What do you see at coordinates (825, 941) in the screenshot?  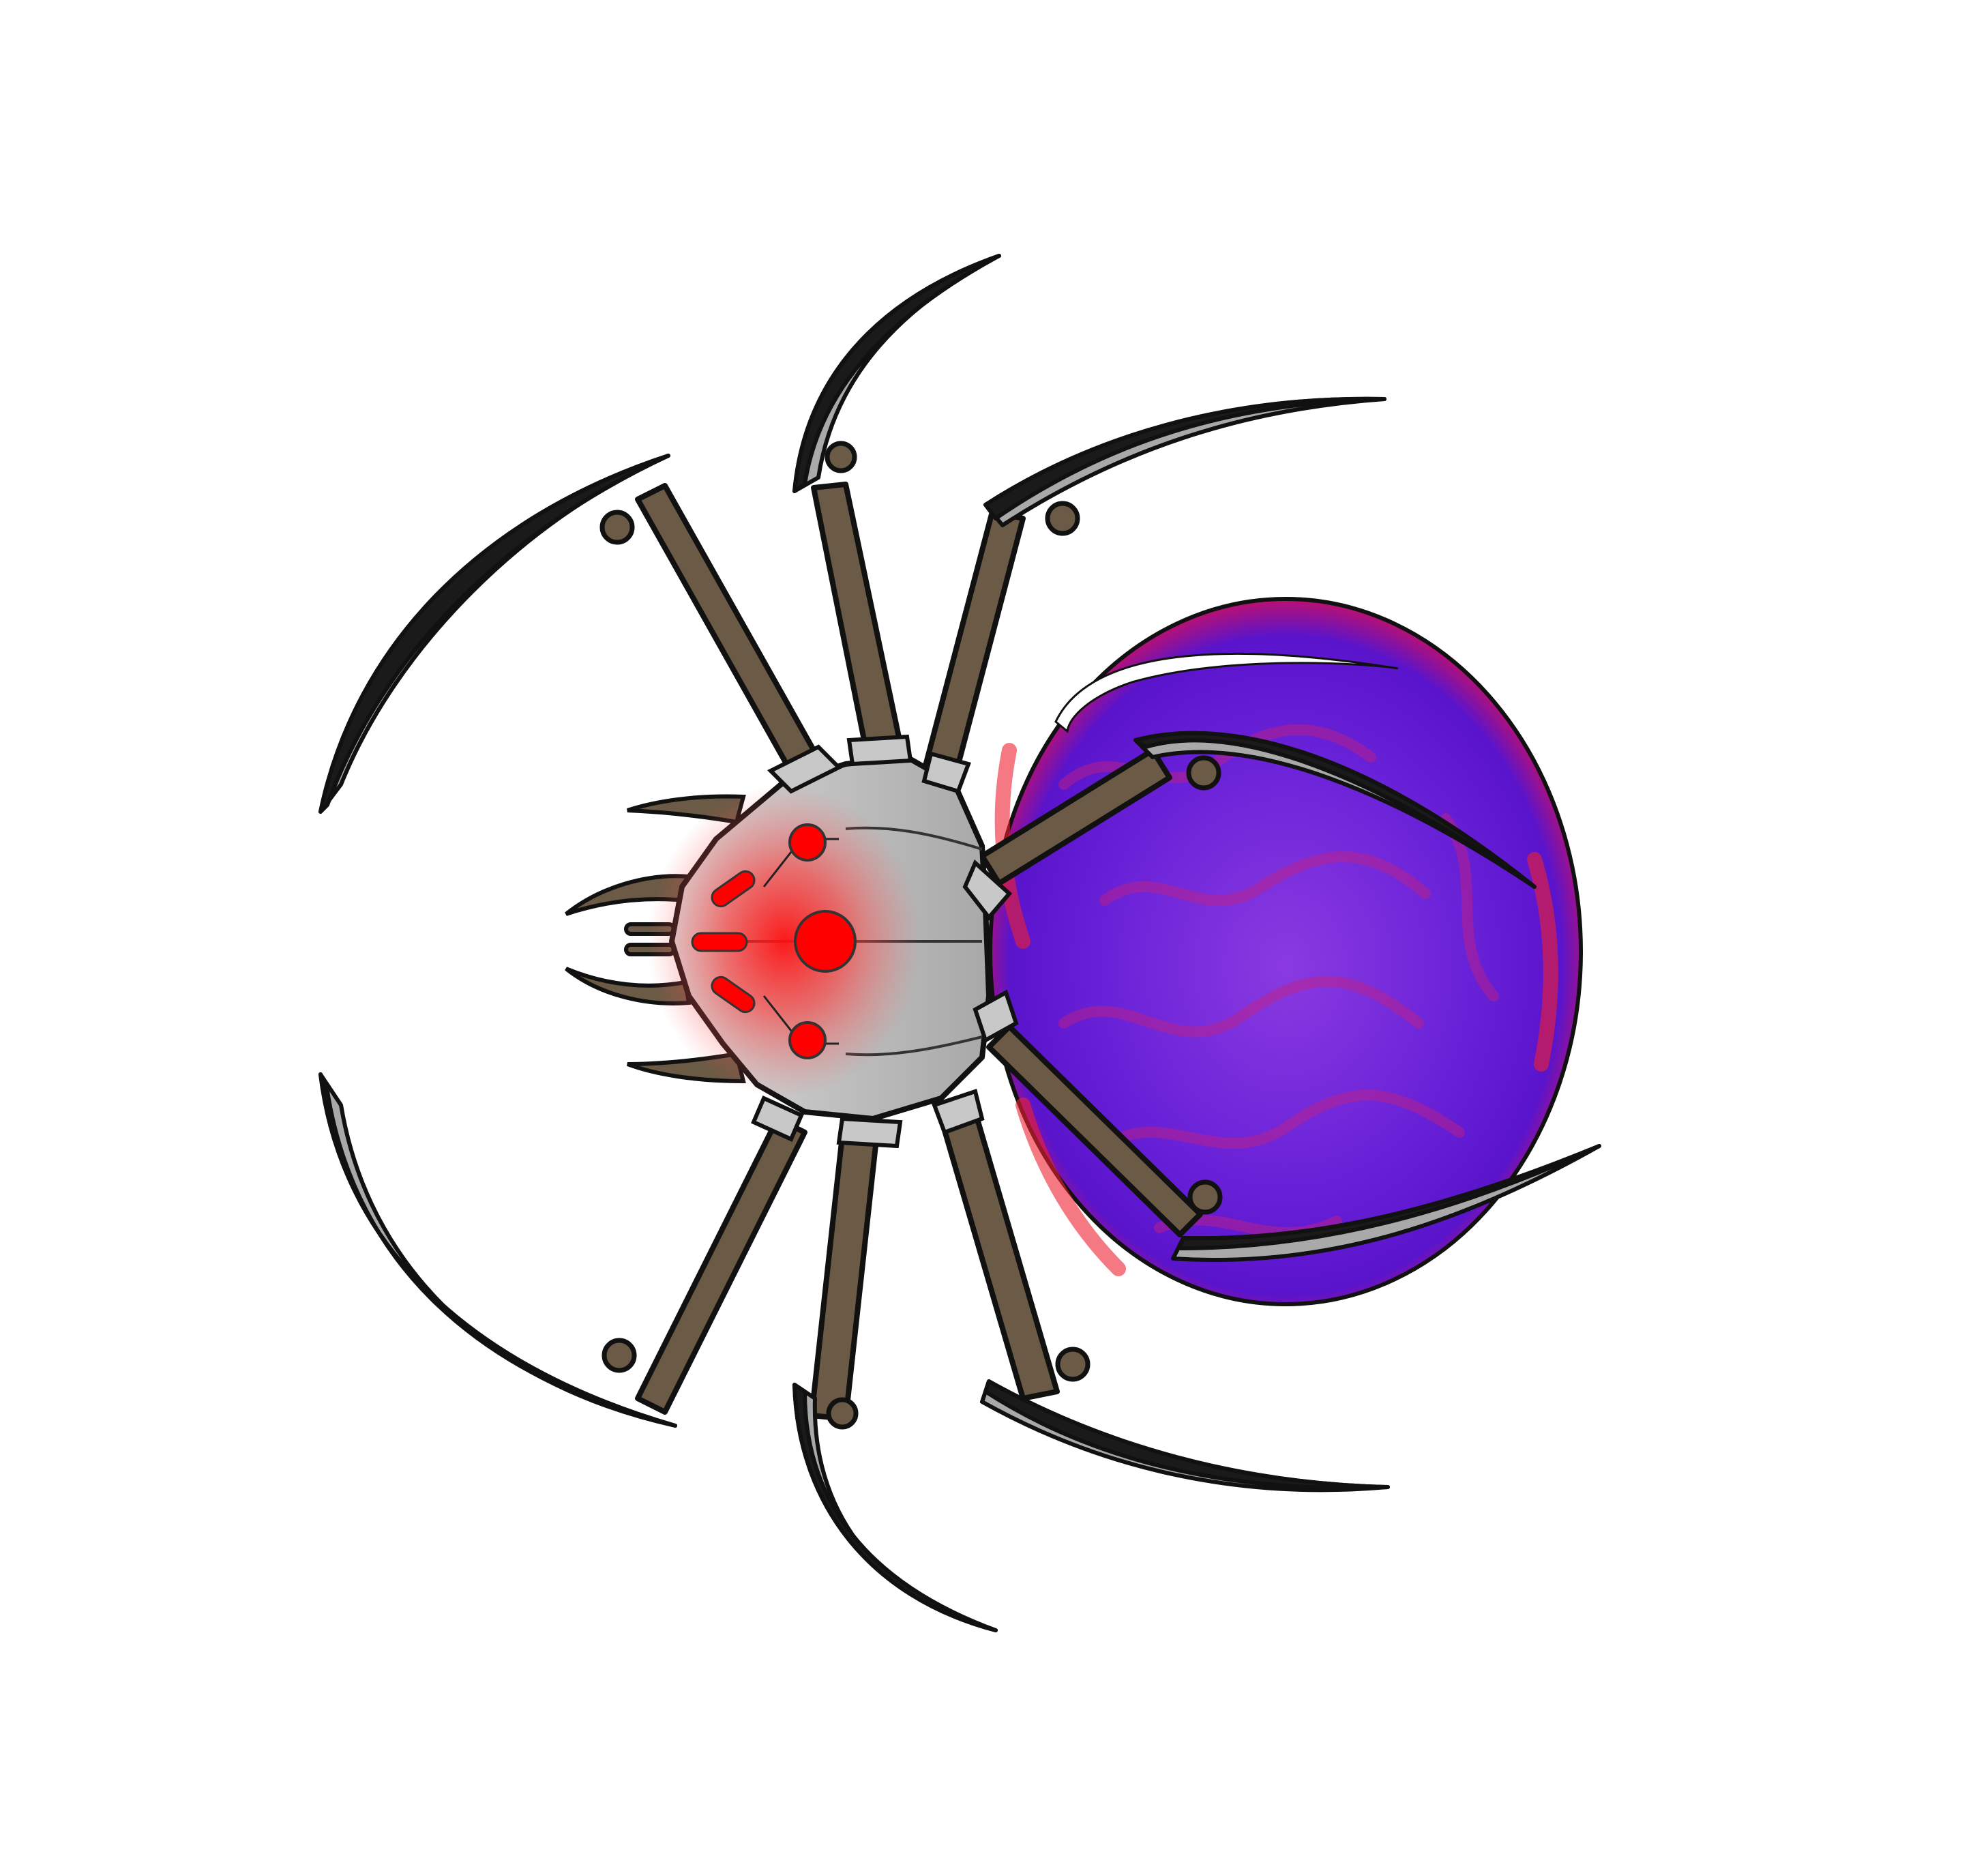 I see `eye-center` at bounding box center [825, 941].